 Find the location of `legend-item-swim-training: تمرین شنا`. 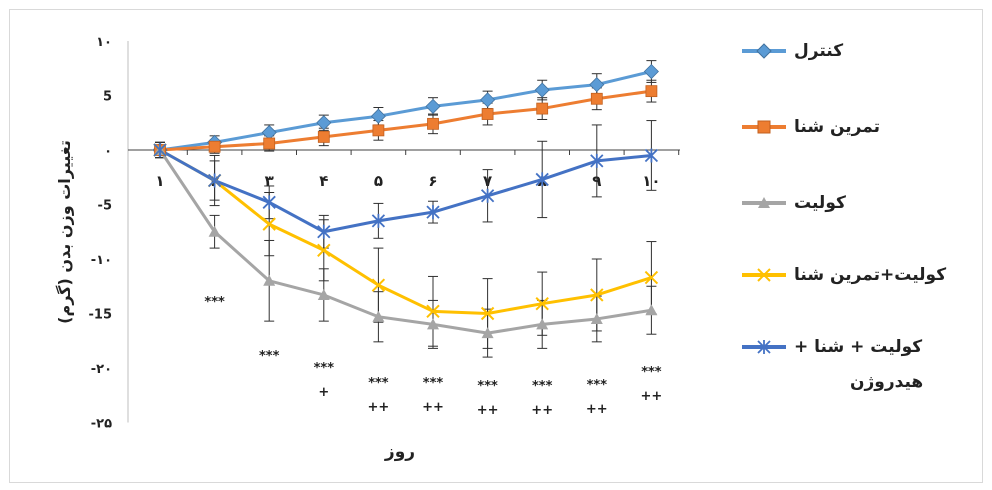

legend-item-swim-training: تمرین شنا is located at coordinates (811, 127).